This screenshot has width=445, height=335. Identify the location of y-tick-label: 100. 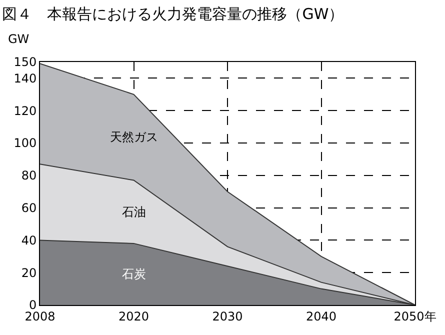
(25, 143).